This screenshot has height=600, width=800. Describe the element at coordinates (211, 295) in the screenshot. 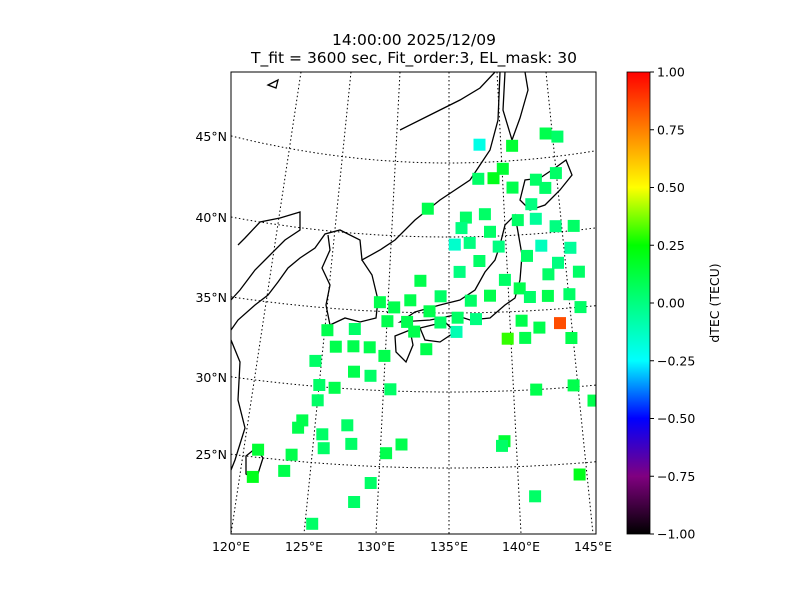

I see `latitude-labels: 45°N 40°N 35°N 30°N 25°N` at that location.